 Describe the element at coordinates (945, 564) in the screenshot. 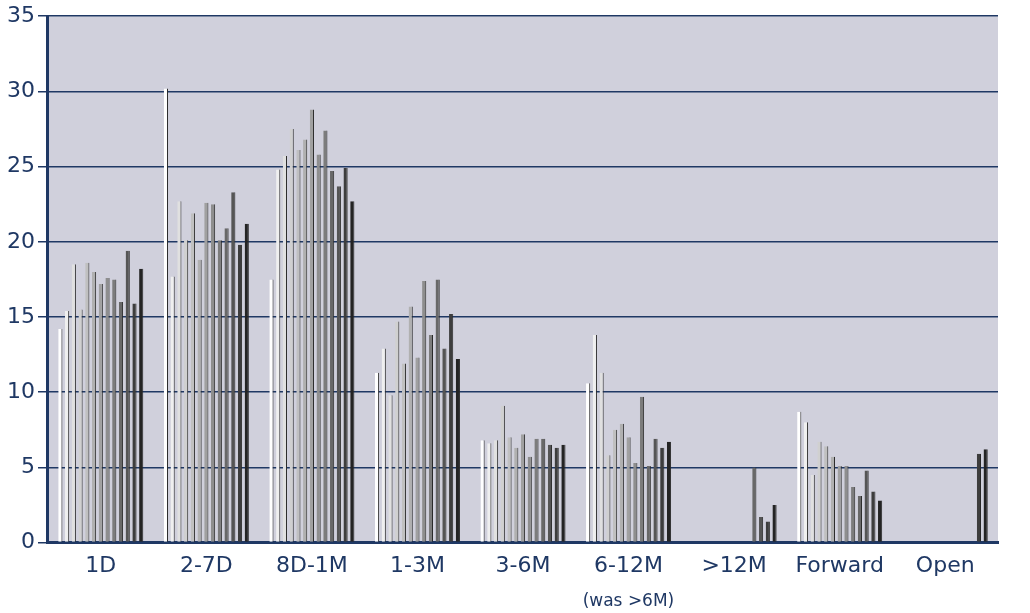

I see `x-tick-label: Open` at that location.